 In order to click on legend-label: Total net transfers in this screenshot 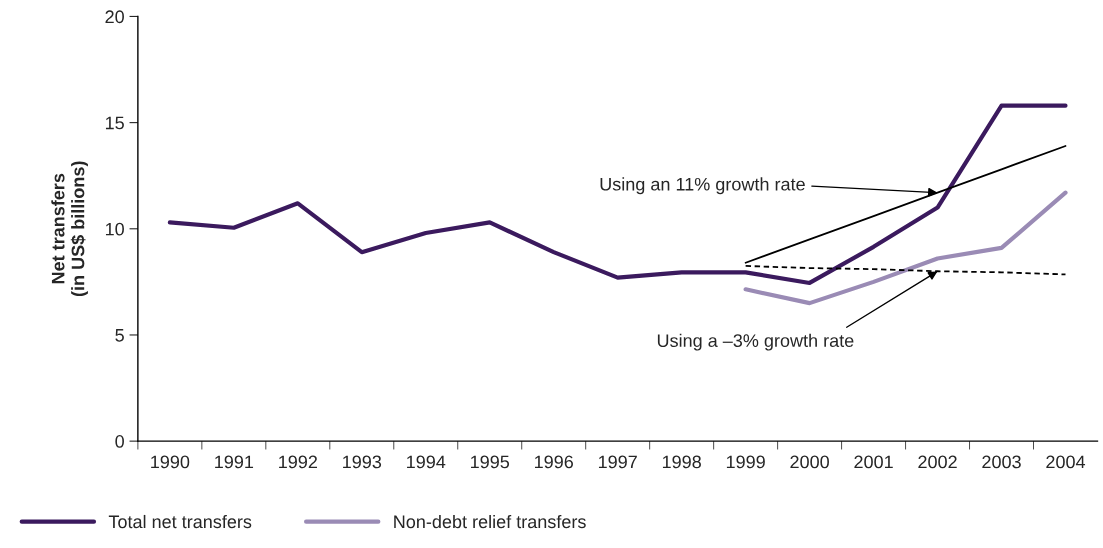, I will do `click(180, 521)`.